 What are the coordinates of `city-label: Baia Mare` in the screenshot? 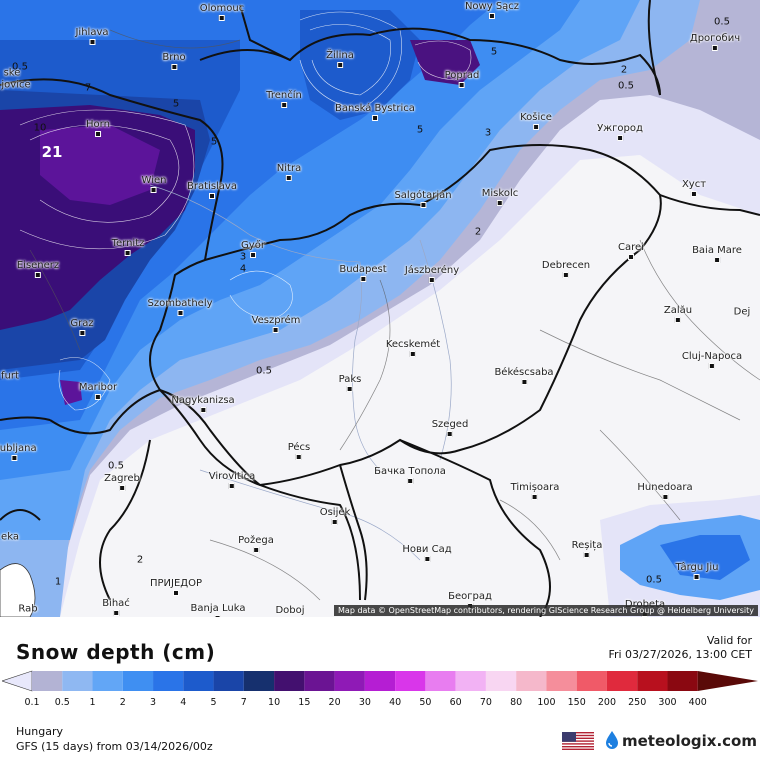 It's located at (717, 254).